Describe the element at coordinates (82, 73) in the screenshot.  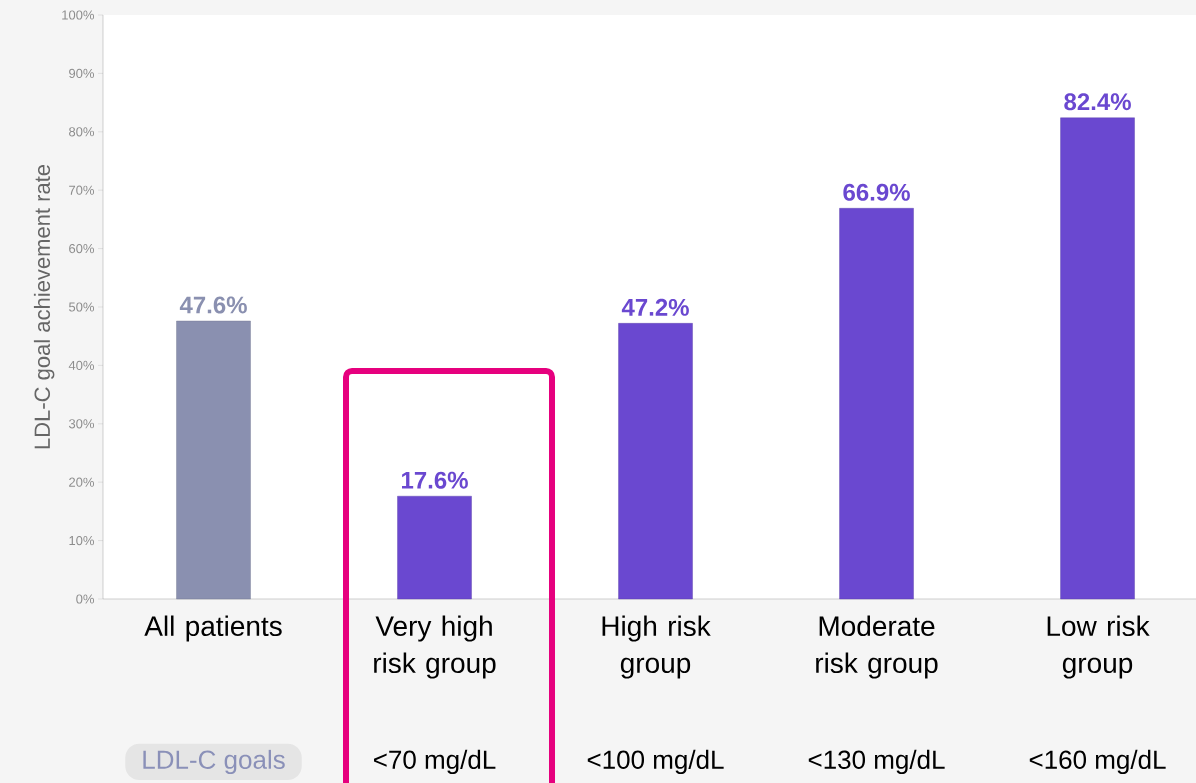
I see `y-tick-label: 90%` at that location.